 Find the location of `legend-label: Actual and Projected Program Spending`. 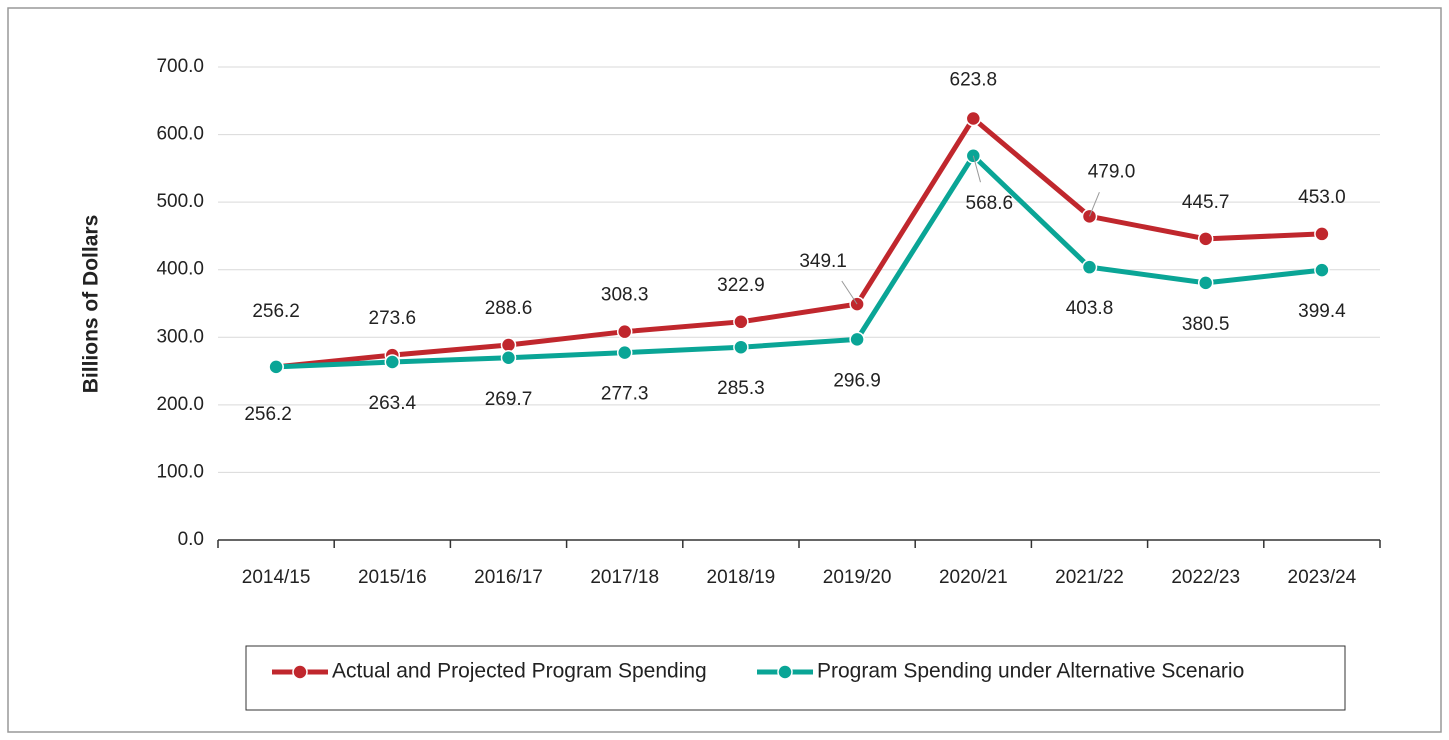

legend-label: Actual and Projected Program Spending is located at coordinates (519, 671).